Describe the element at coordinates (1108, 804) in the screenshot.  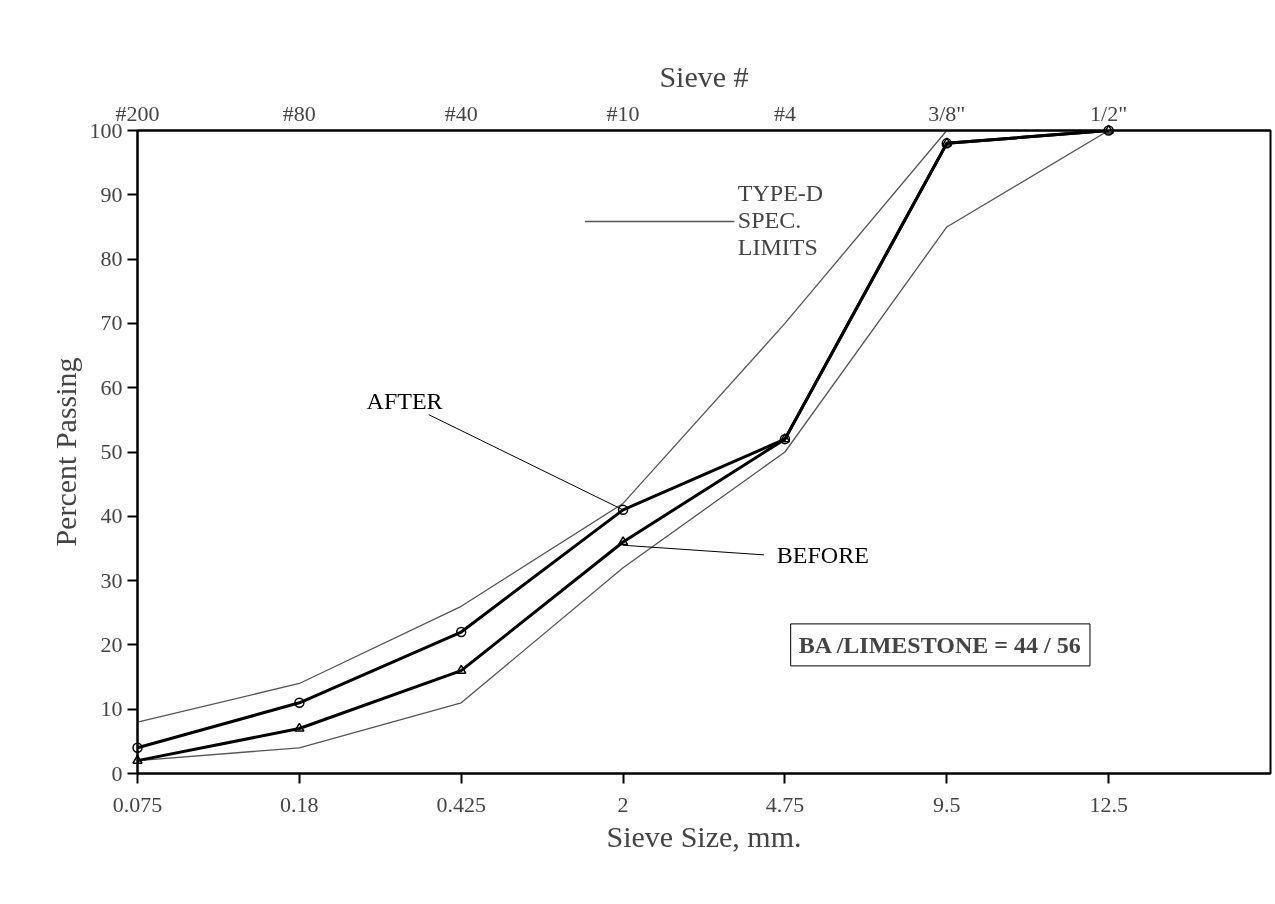
I see `x-tick-label: 12.5` at that location.